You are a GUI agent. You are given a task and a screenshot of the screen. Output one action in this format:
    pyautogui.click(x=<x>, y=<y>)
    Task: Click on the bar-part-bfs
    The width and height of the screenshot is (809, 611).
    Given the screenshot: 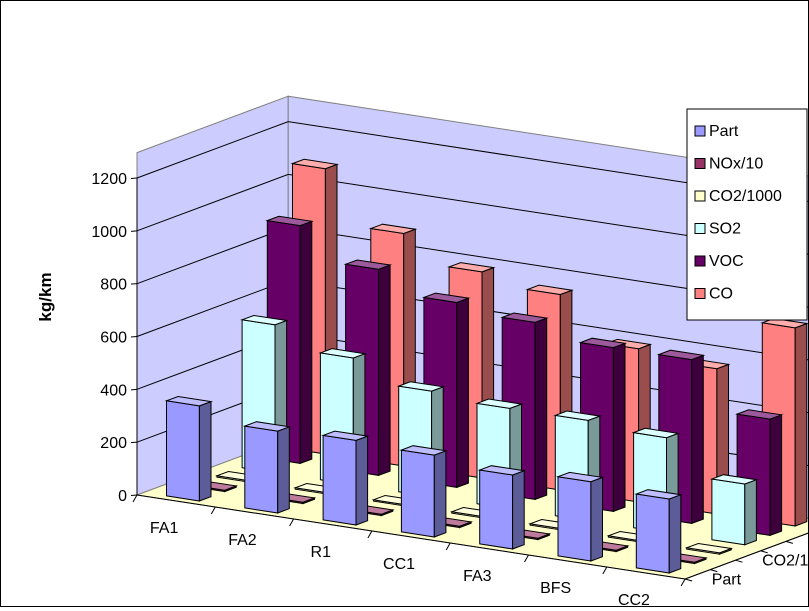 What is the action you would take?
    pyautogui.click(x=580, y=516)
    